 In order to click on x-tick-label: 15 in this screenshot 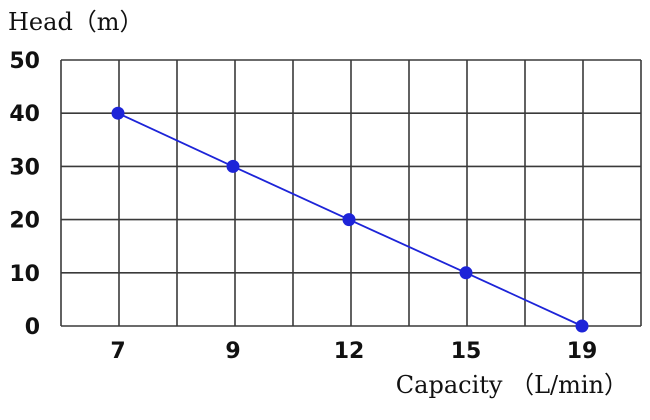, I will do `click(466, 351)`.